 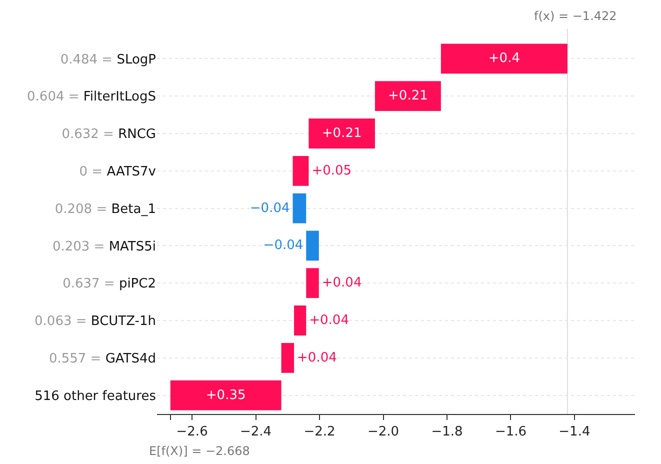 I want to click on y-tick-label: 0.208 = Beta_1, so click(x=105, y=209).